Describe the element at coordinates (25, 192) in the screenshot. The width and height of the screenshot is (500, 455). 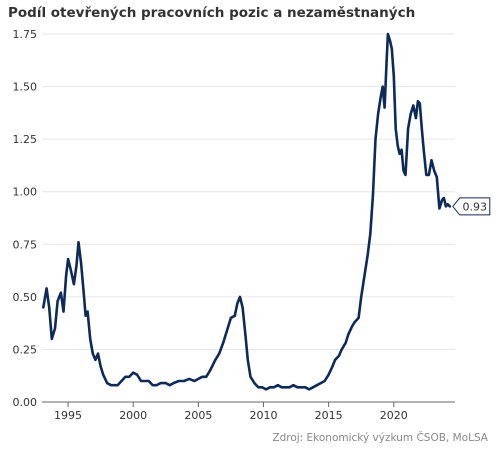
I see `y-tick-label: 1.00` at that location.